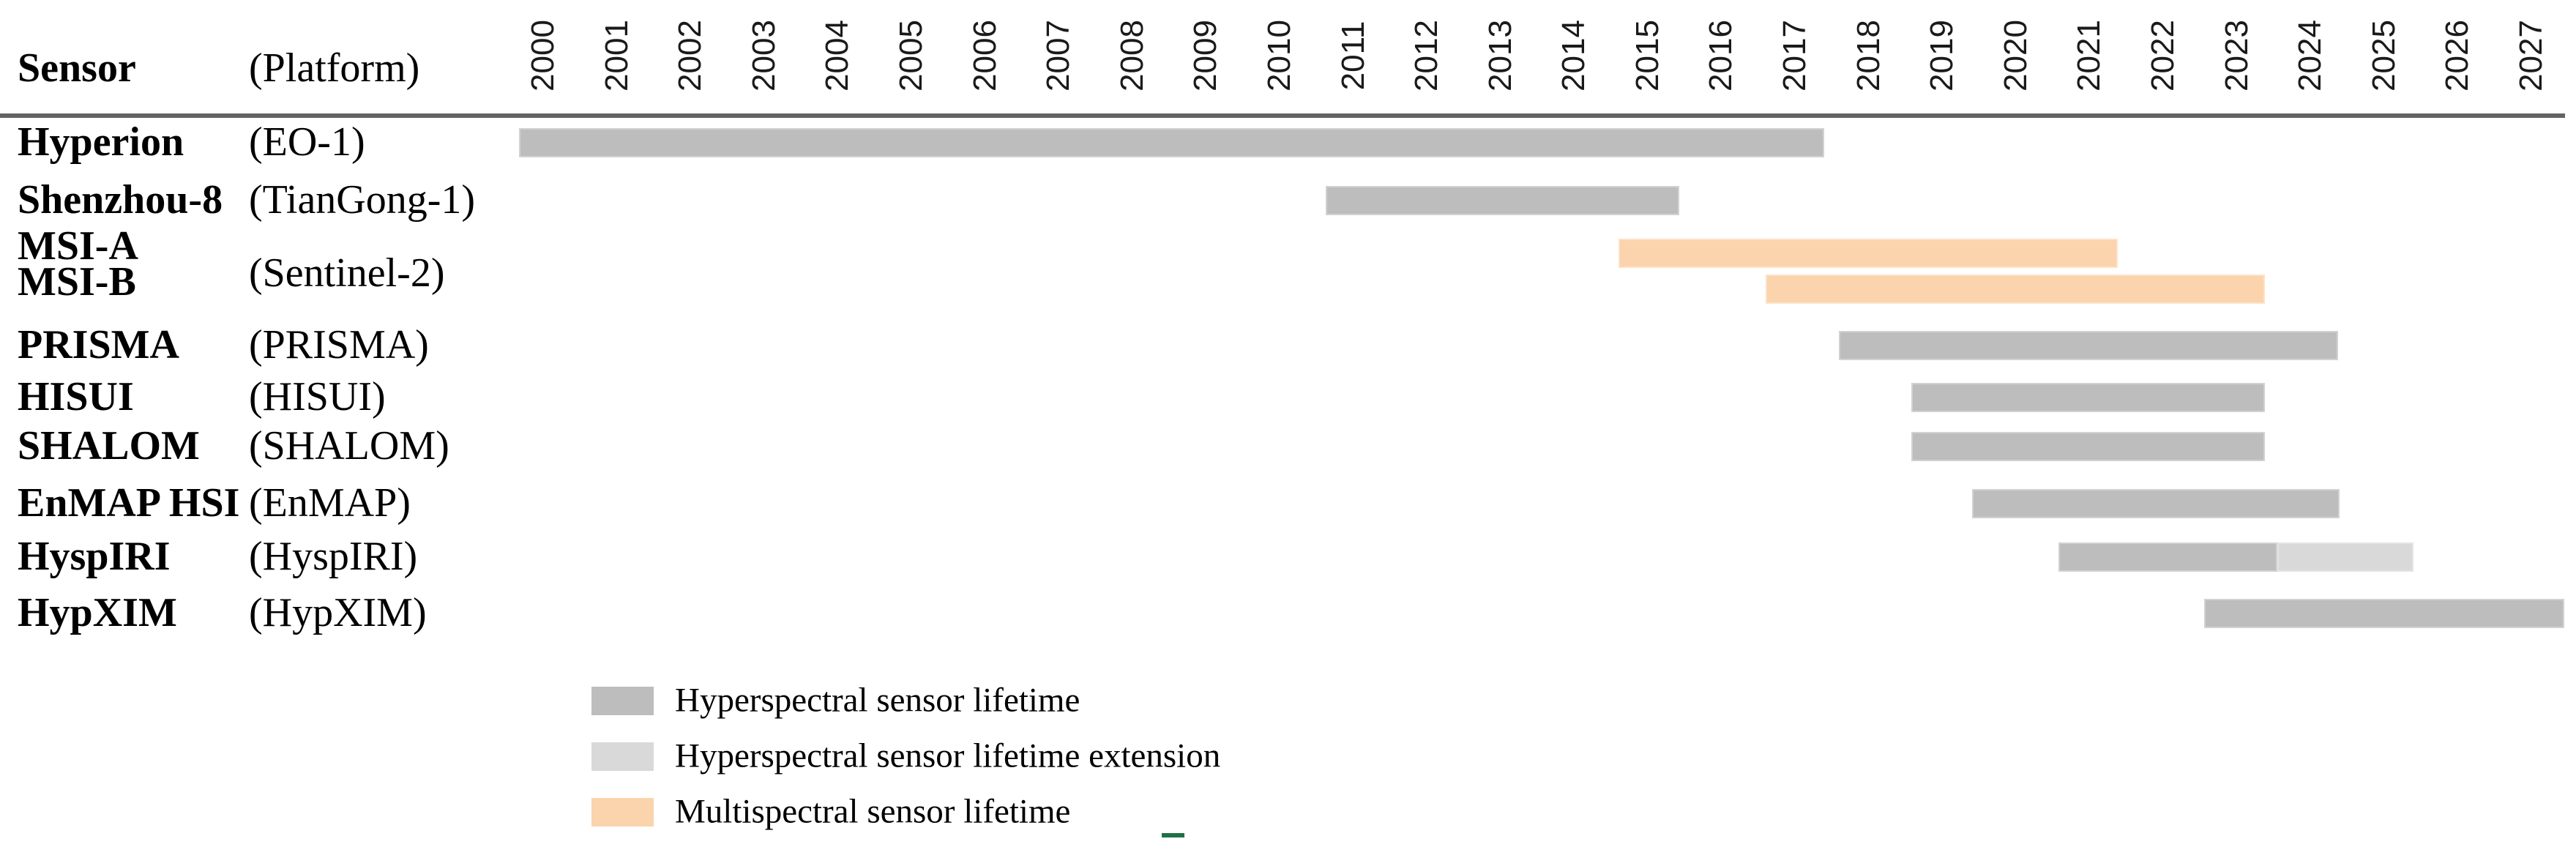 The height and width of the screenshot is (847, 2576). Describe the element at coordinates (837, 56) in the screenshot. I see `year-tick-2004: 2004` at that location.